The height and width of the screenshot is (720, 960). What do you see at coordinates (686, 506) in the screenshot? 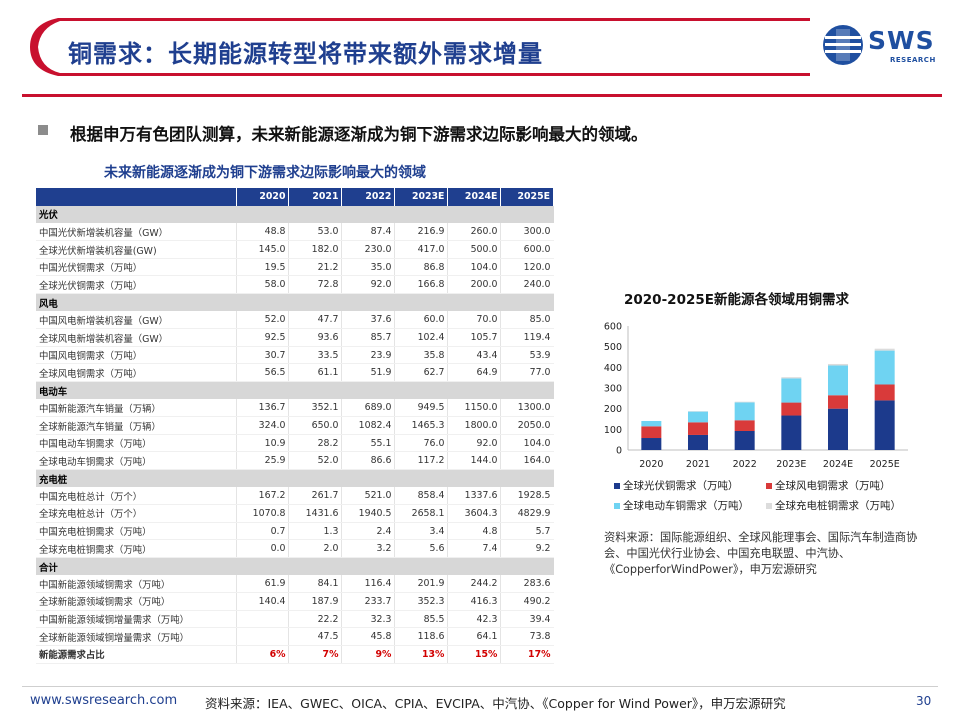
I see `legend-label: 全球电动车铜需求（万吨）` at bounding box center [686, 506].